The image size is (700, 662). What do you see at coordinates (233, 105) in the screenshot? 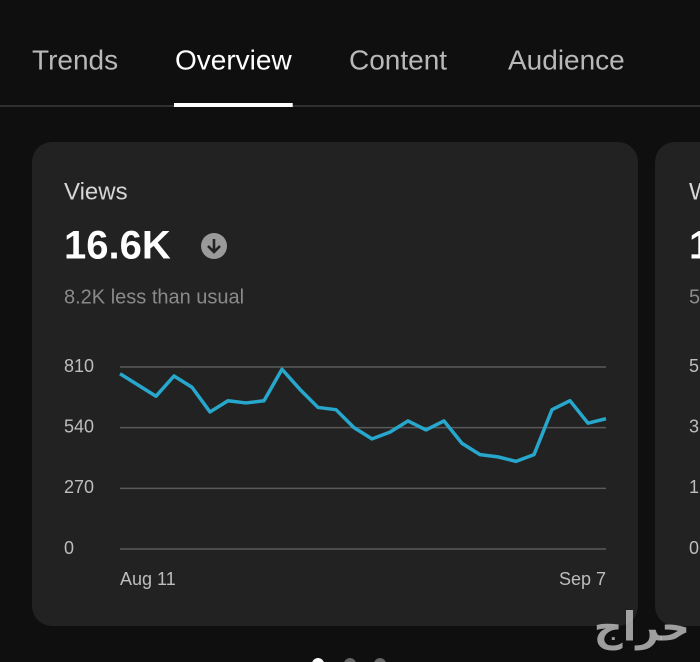
I see `active-tab-indicator` at bounding box center [233, 105].